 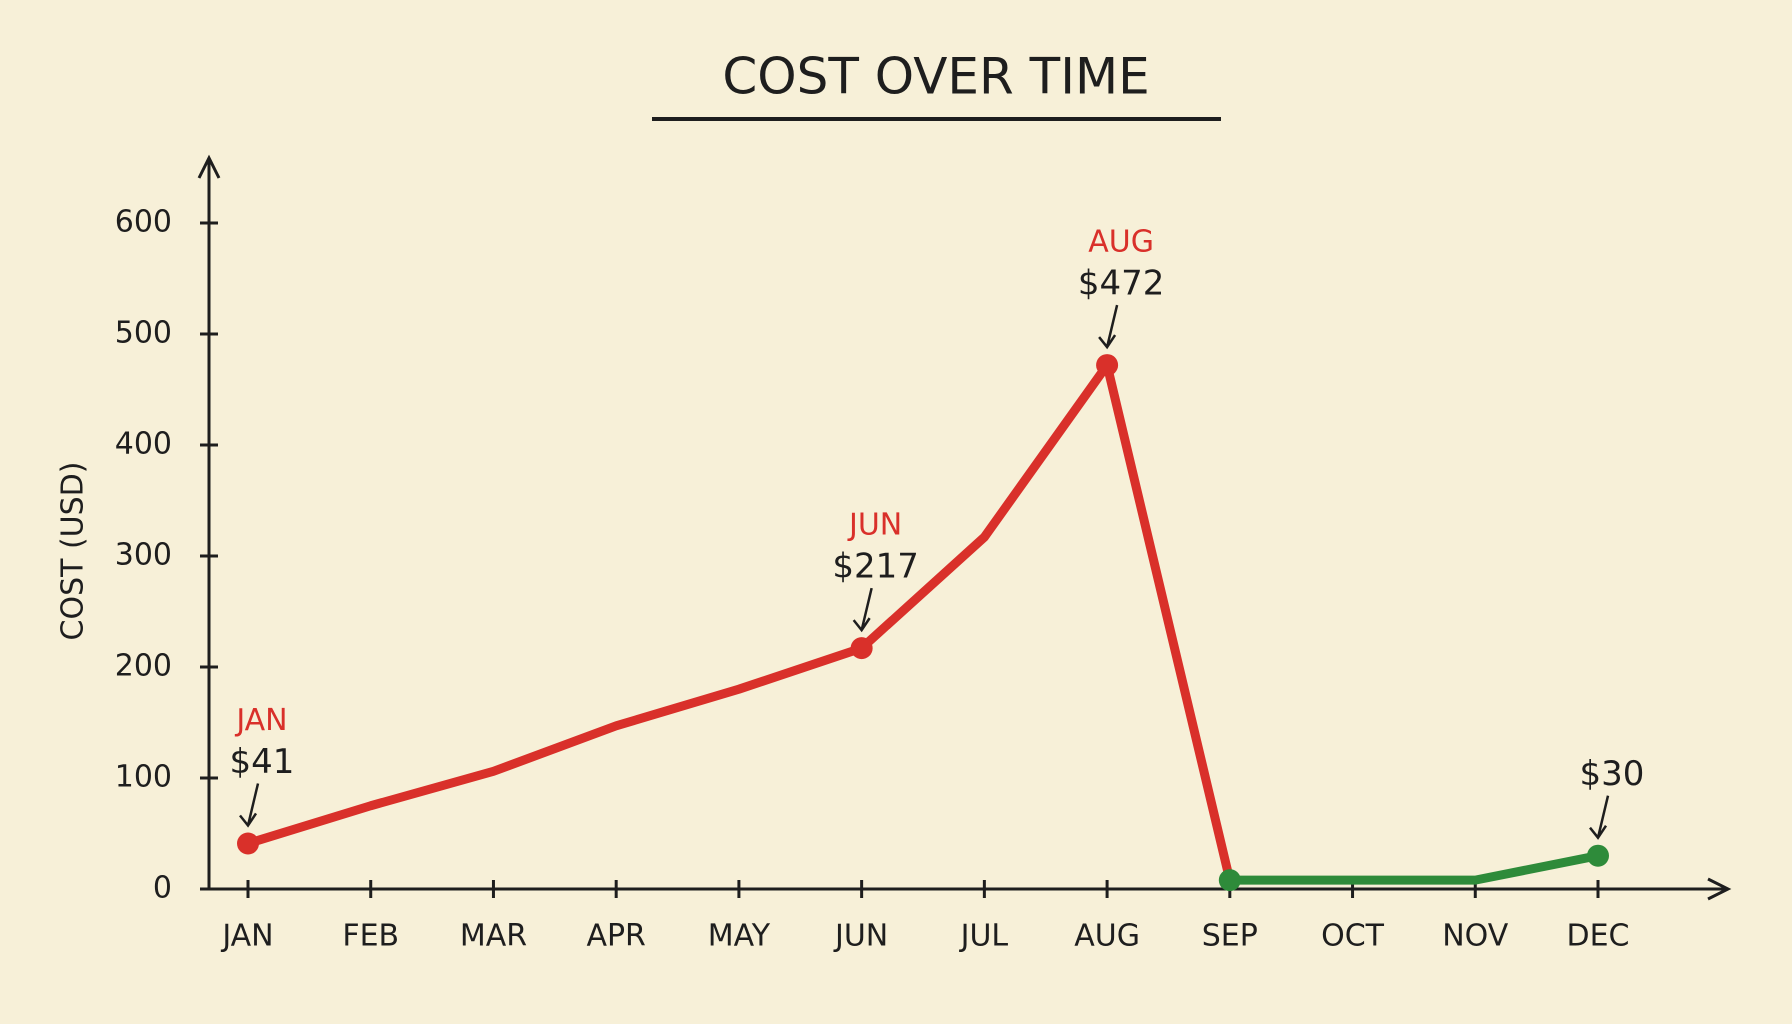 What do you see at coordinates (1121, 284) in the screenshot?
I see `value-label: $472` at bounding box center [1121, 284].